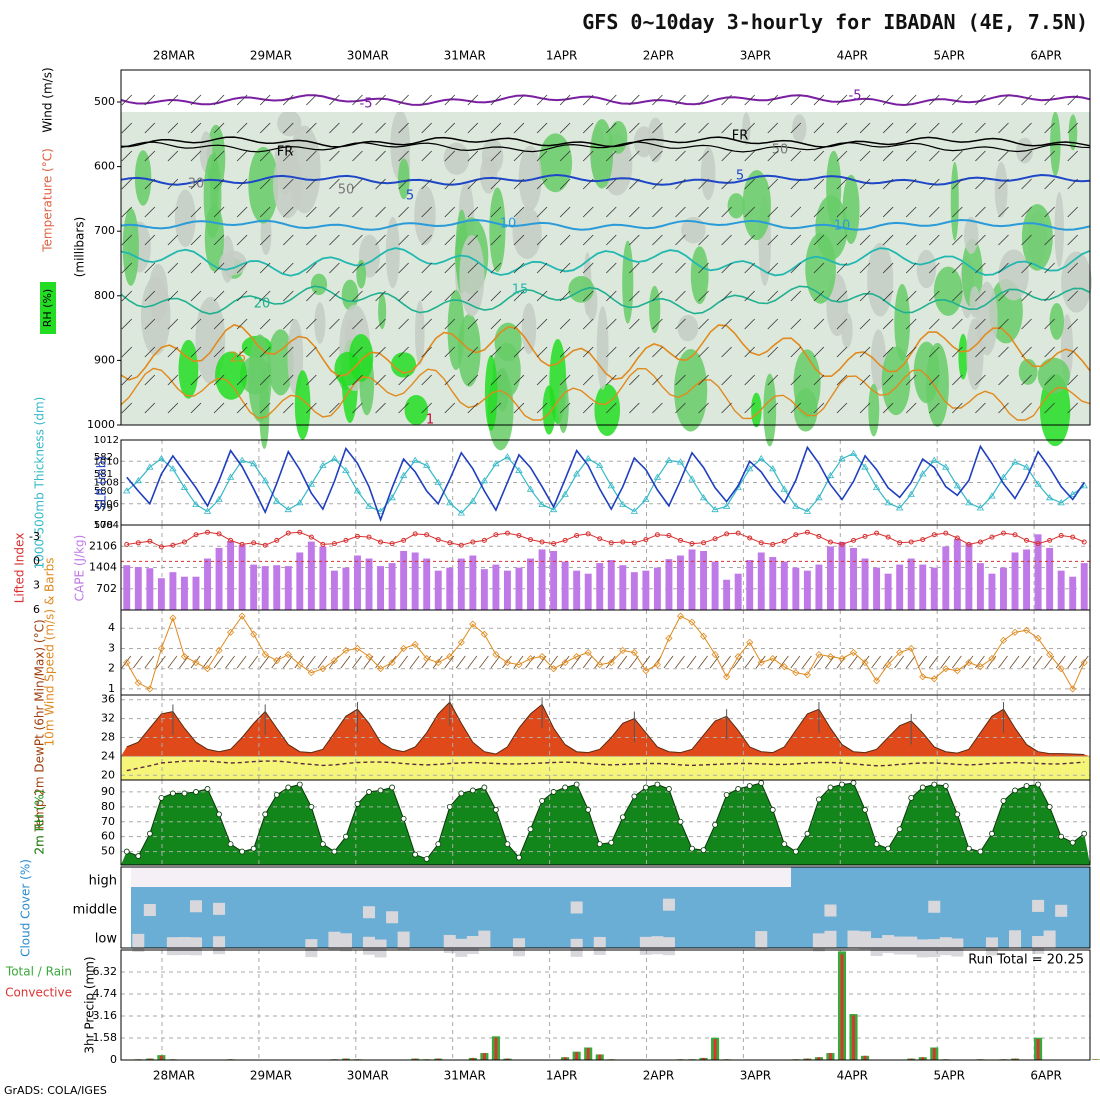 The width and height of the screenshot is (1100, 1100). I want to click on cloud-layer-label: middle, so click(95, 910).